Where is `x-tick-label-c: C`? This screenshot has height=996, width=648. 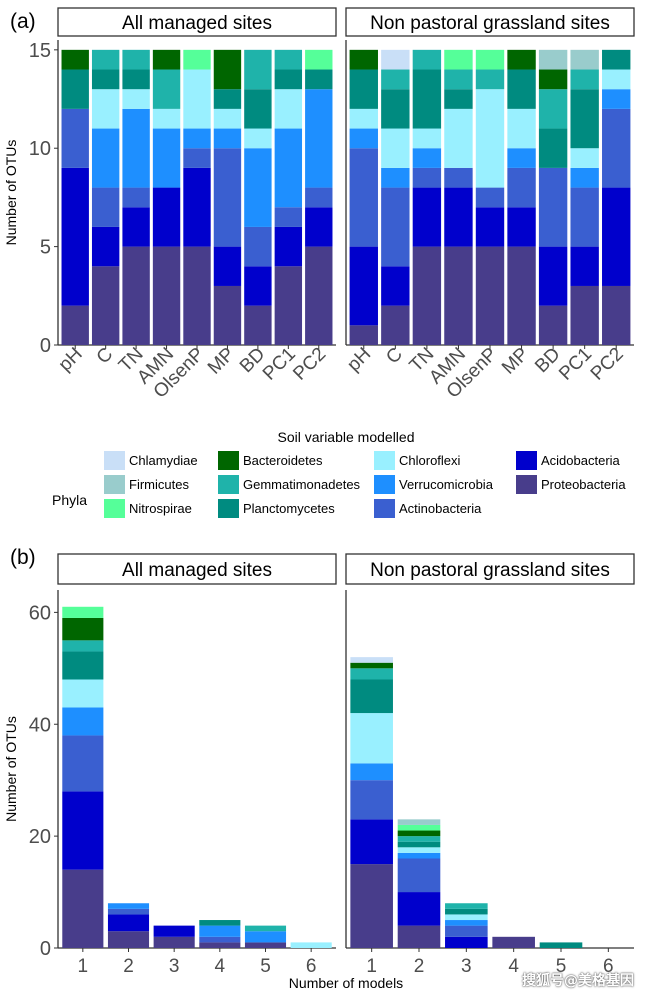
x-tick-label-c: C is located at coordinates (394, 356).